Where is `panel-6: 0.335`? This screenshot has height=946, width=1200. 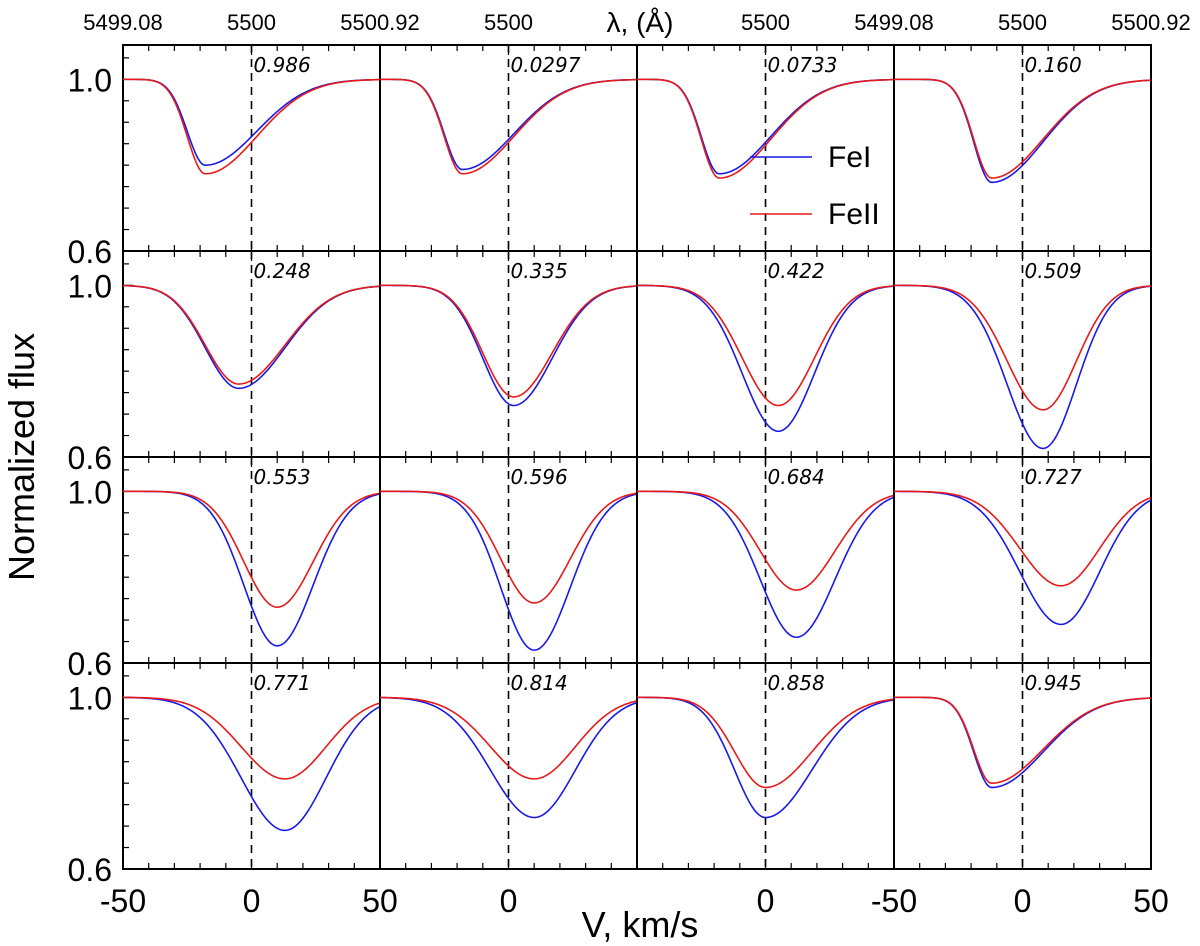 panel-6: 0.335 is located at coordinates (508, 354).